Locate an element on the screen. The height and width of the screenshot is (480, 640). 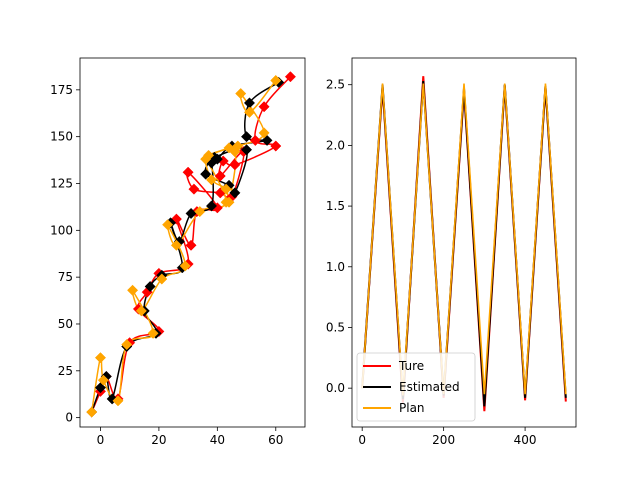
right-x-tick-label: 200 is located at coordinates (443, 440).